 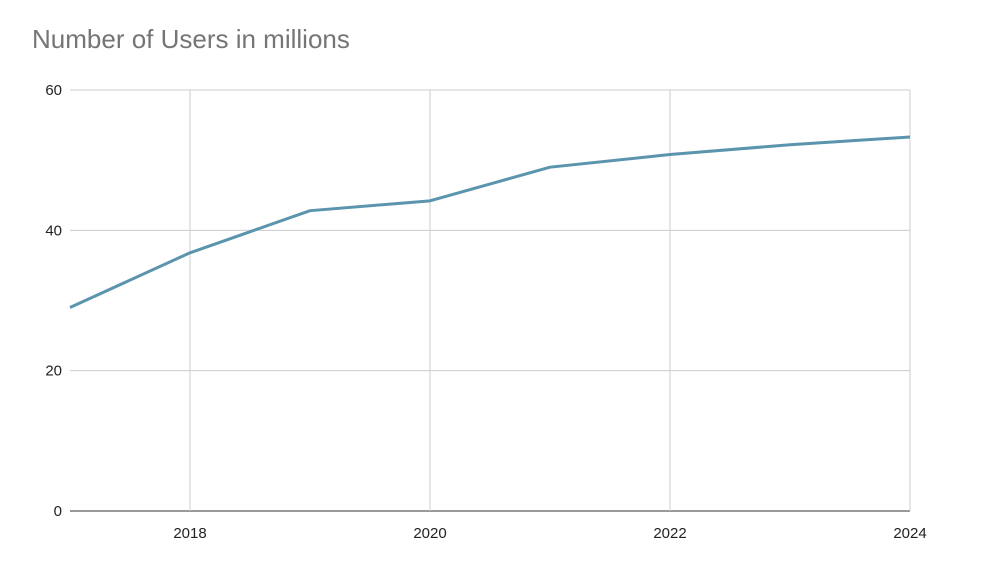 I want to click on y-tick-label: 20, so click(x=53, y=371).